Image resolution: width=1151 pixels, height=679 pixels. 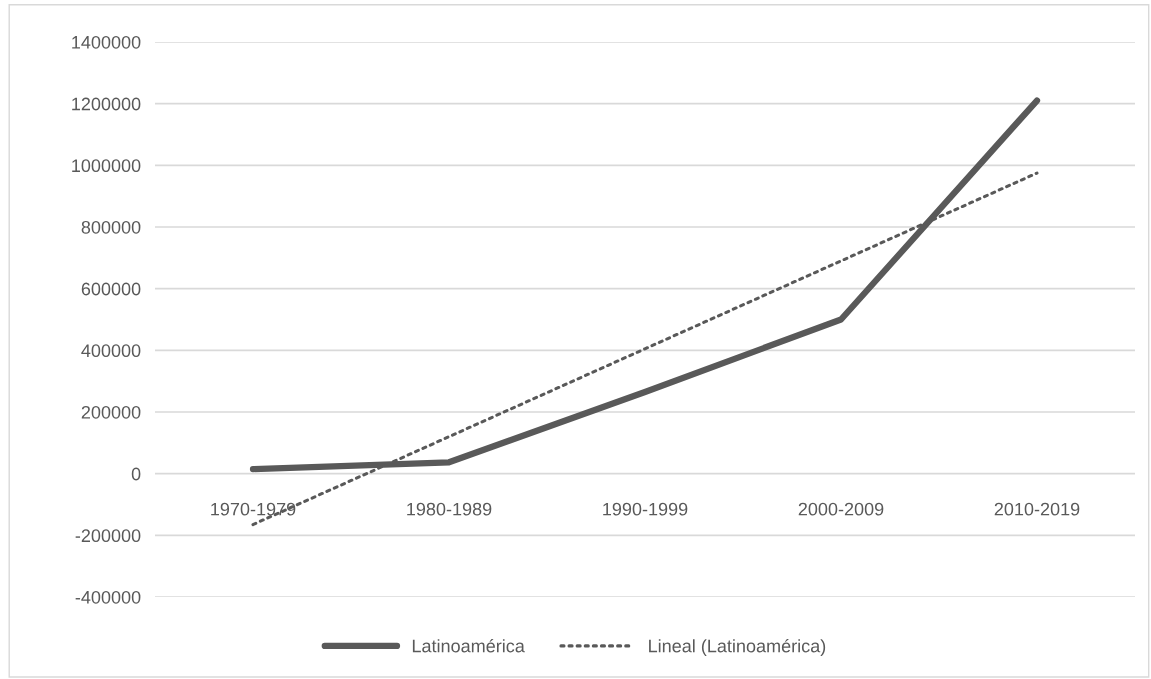 I want to click on y-tick-label: -200000, so click(x=108, y=536).